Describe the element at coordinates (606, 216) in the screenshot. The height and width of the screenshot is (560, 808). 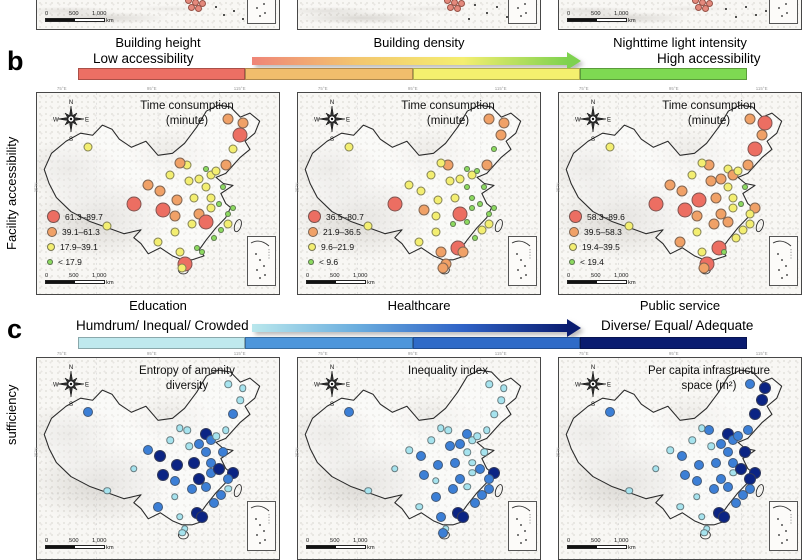
I see `legend-value: 58.3–89.6` at that location.